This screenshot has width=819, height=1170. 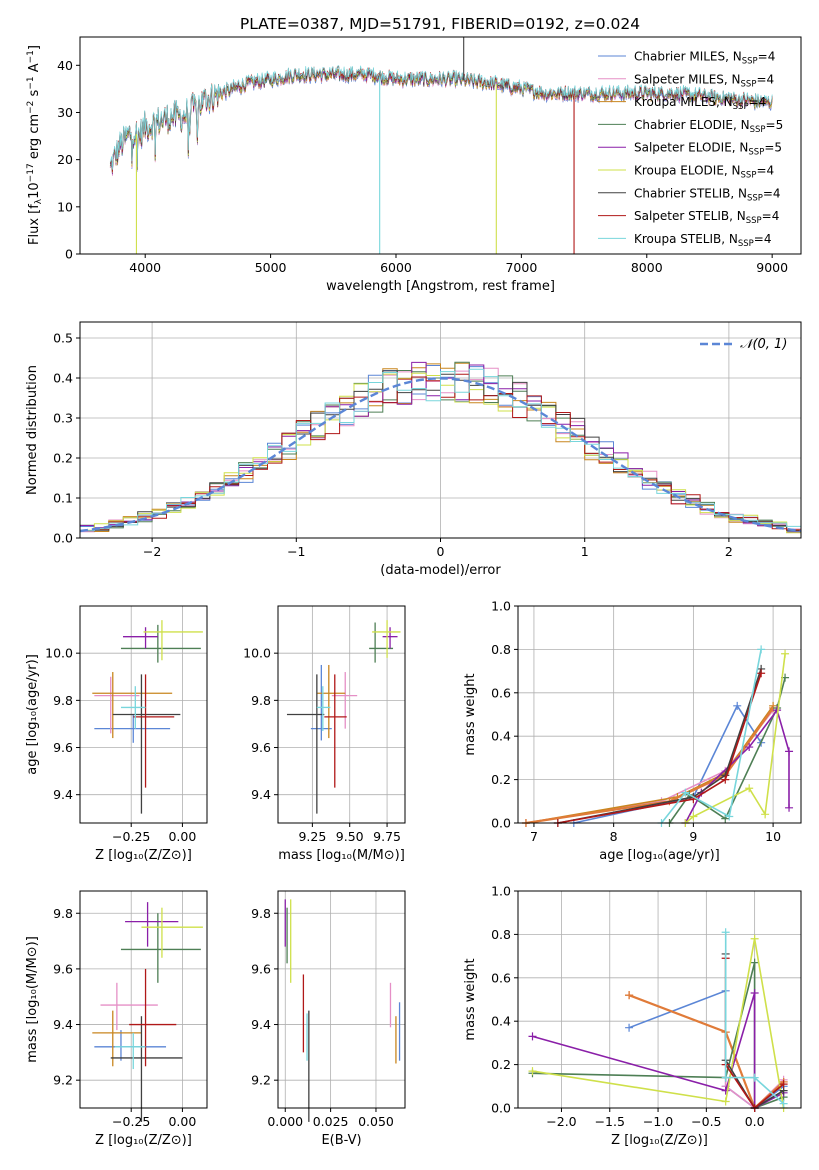 What do you see at coordinates (131, 836) in the screenshot?
I see `x-tick-label: −0.25` at bounding box center [131, 836].